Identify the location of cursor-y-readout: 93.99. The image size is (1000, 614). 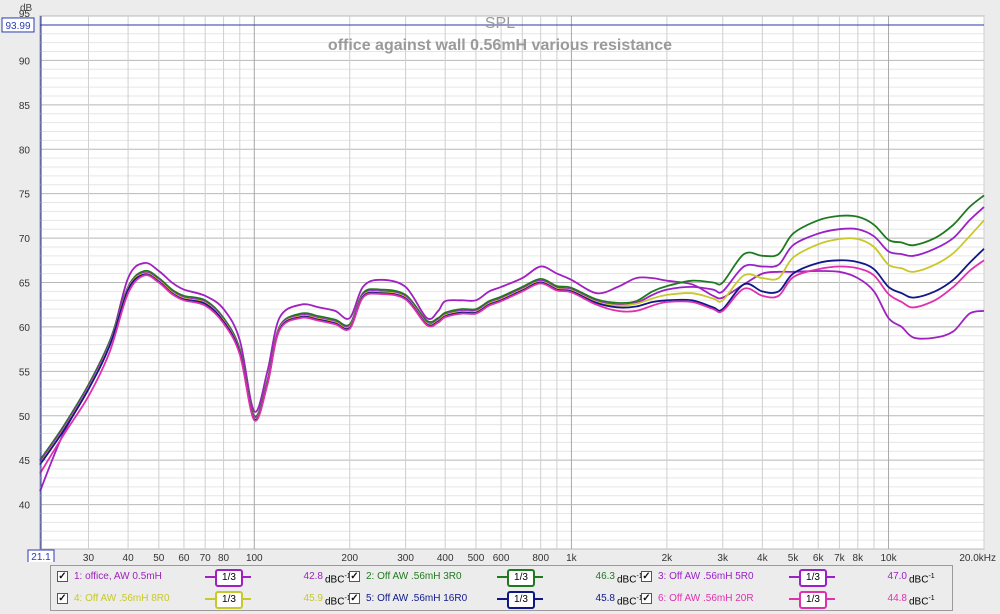
(17, 26).